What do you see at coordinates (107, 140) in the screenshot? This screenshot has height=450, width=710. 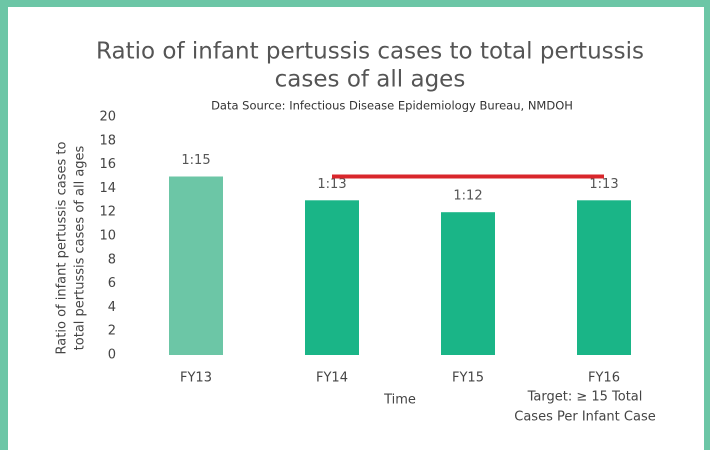 I see `y-tick-label: 18` at bounding box center [107, 140].